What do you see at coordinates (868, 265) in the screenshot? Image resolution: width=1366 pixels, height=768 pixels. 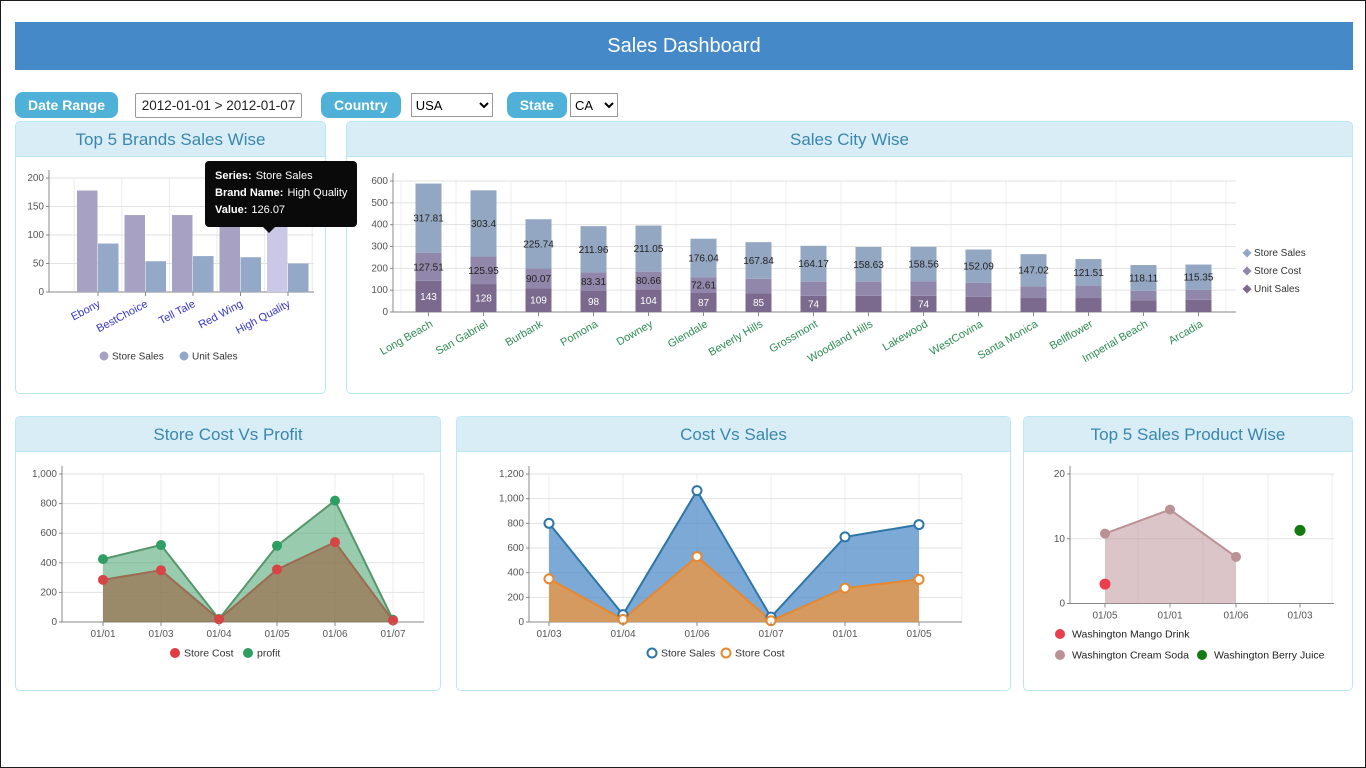 I see `svg-text: 158.63` at bounding box center [868, 265].